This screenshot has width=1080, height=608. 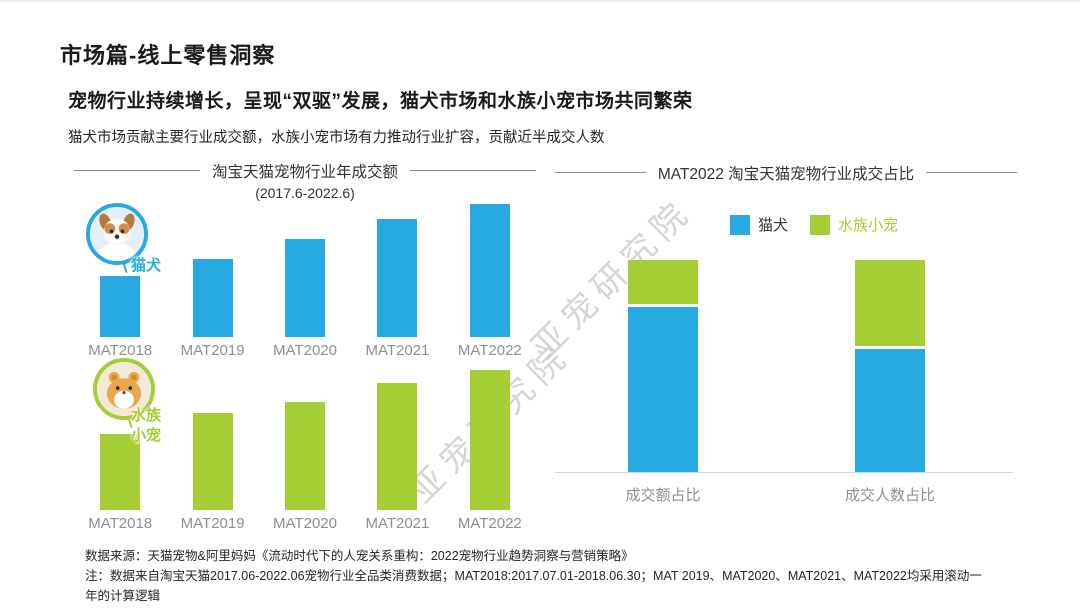 What do you see at coordinates (489, 270) in the screenshot?
I see `猫犬-bar-MAT2022` at bounding box center [489, 270].